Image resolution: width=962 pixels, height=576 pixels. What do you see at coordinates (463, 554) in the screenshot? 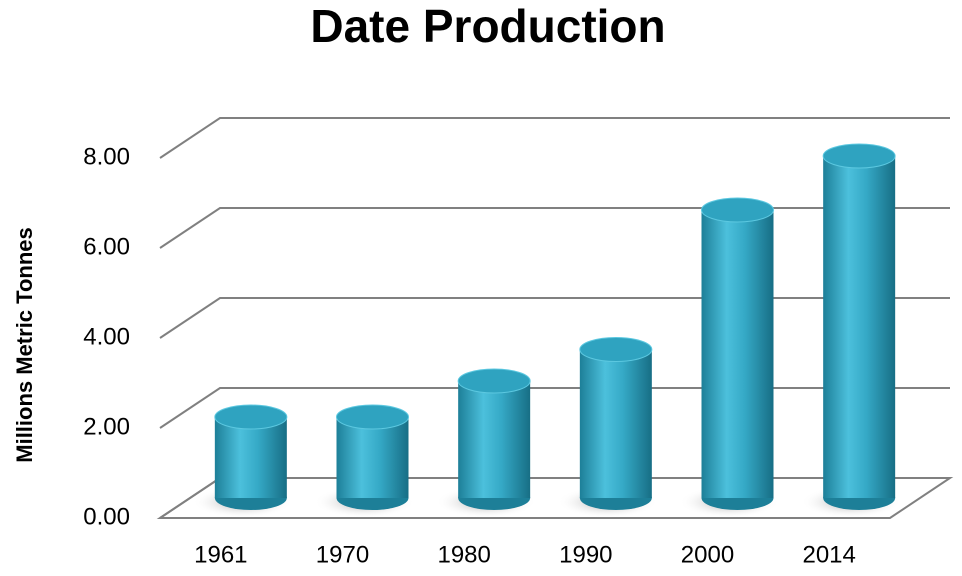
I see `x-tick-label: 1980` at bounding box center [463, 554].